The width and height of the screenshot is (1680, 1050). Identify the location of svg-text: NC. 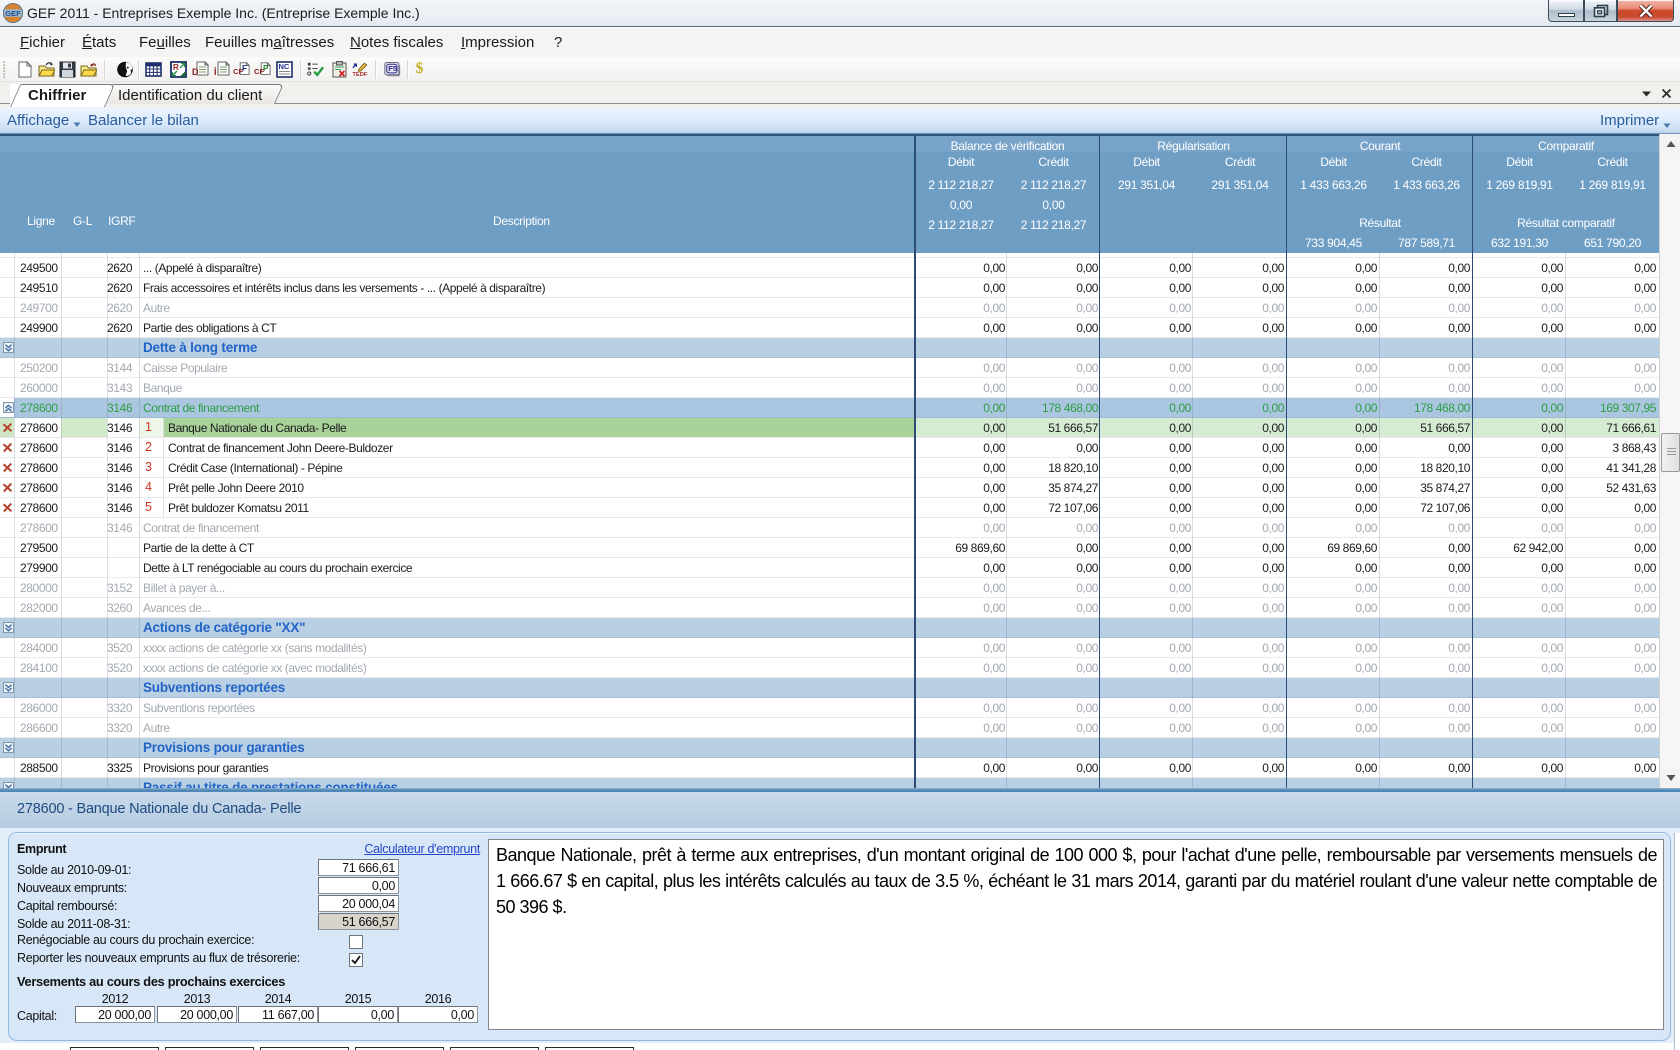
(284, 66).